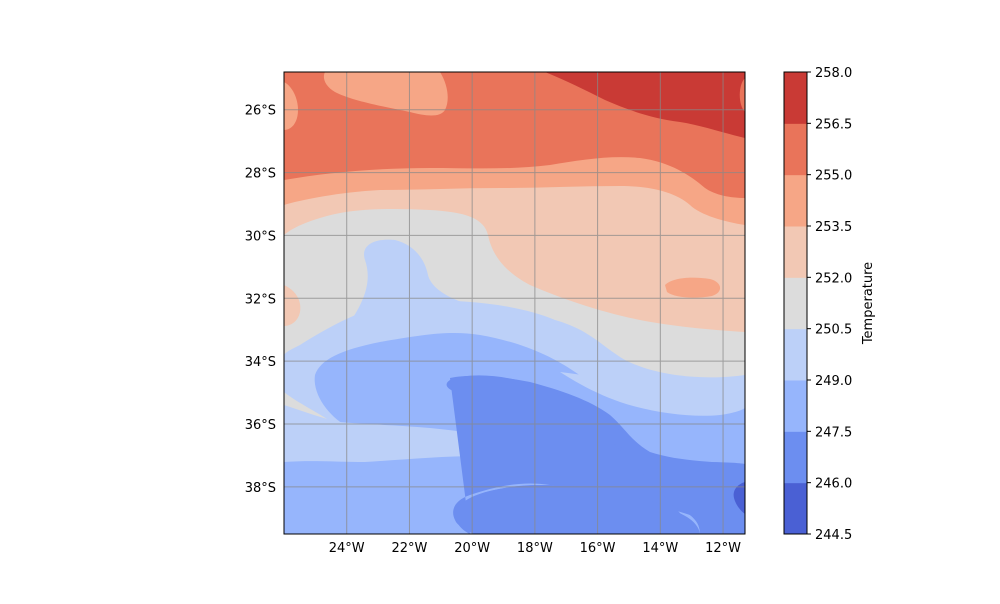  Describe the element at coordinates (742, 95) in the screenshot. I see `contour-band-255-256-sliver` at that location.